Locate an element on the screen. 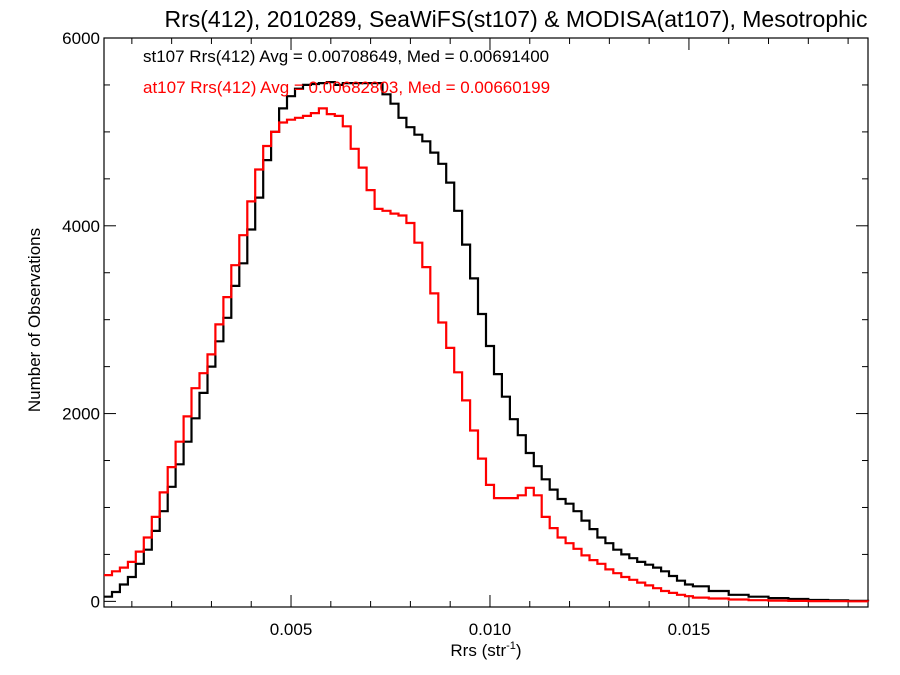  x-tick-label: 0.015 is located at coordinates (689, 629).